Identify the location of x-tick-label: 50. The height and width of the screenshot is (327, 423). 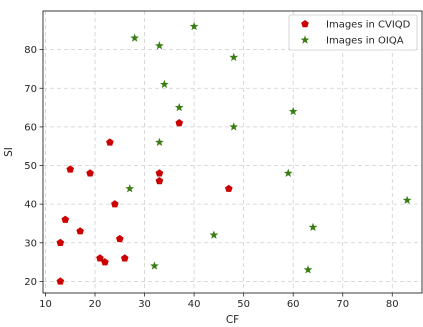
(243, 304).